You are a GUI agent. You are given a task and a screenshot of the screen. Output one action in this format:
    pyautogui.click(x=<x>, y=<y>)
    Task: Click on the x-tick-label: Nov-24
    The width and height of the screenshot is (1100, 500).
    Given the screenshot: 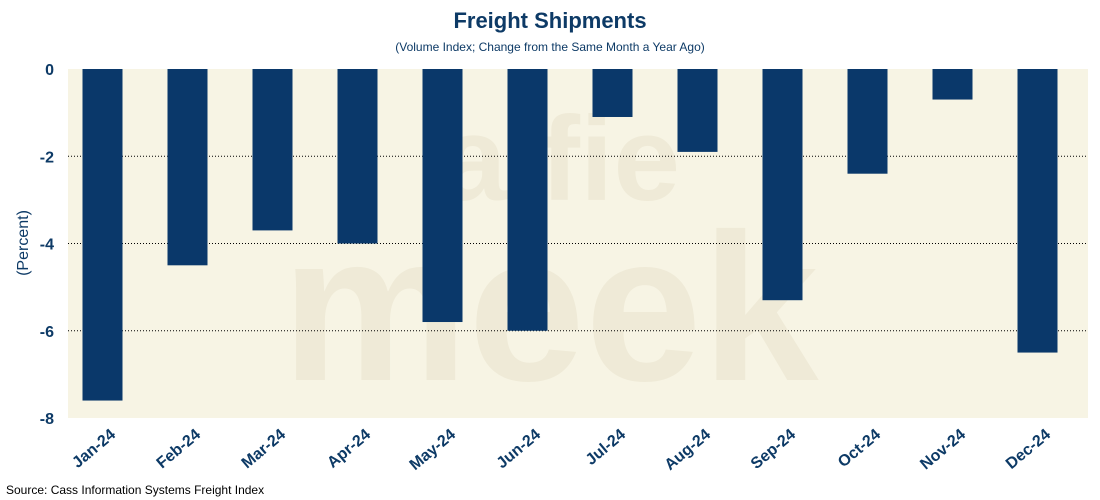 What is the action you would take?
    pyautogui.click(x=943, y=449)
    